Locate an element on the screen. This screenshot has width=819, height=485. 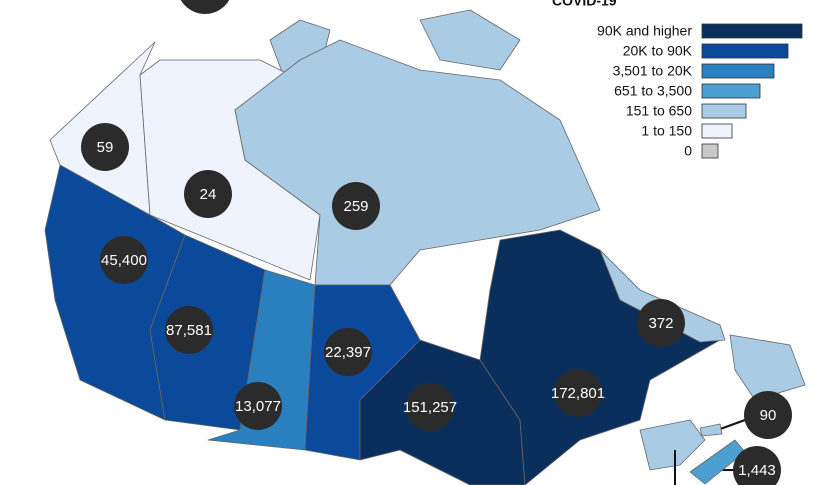
region-label: 22,397 is located at coordinates (348, 352).